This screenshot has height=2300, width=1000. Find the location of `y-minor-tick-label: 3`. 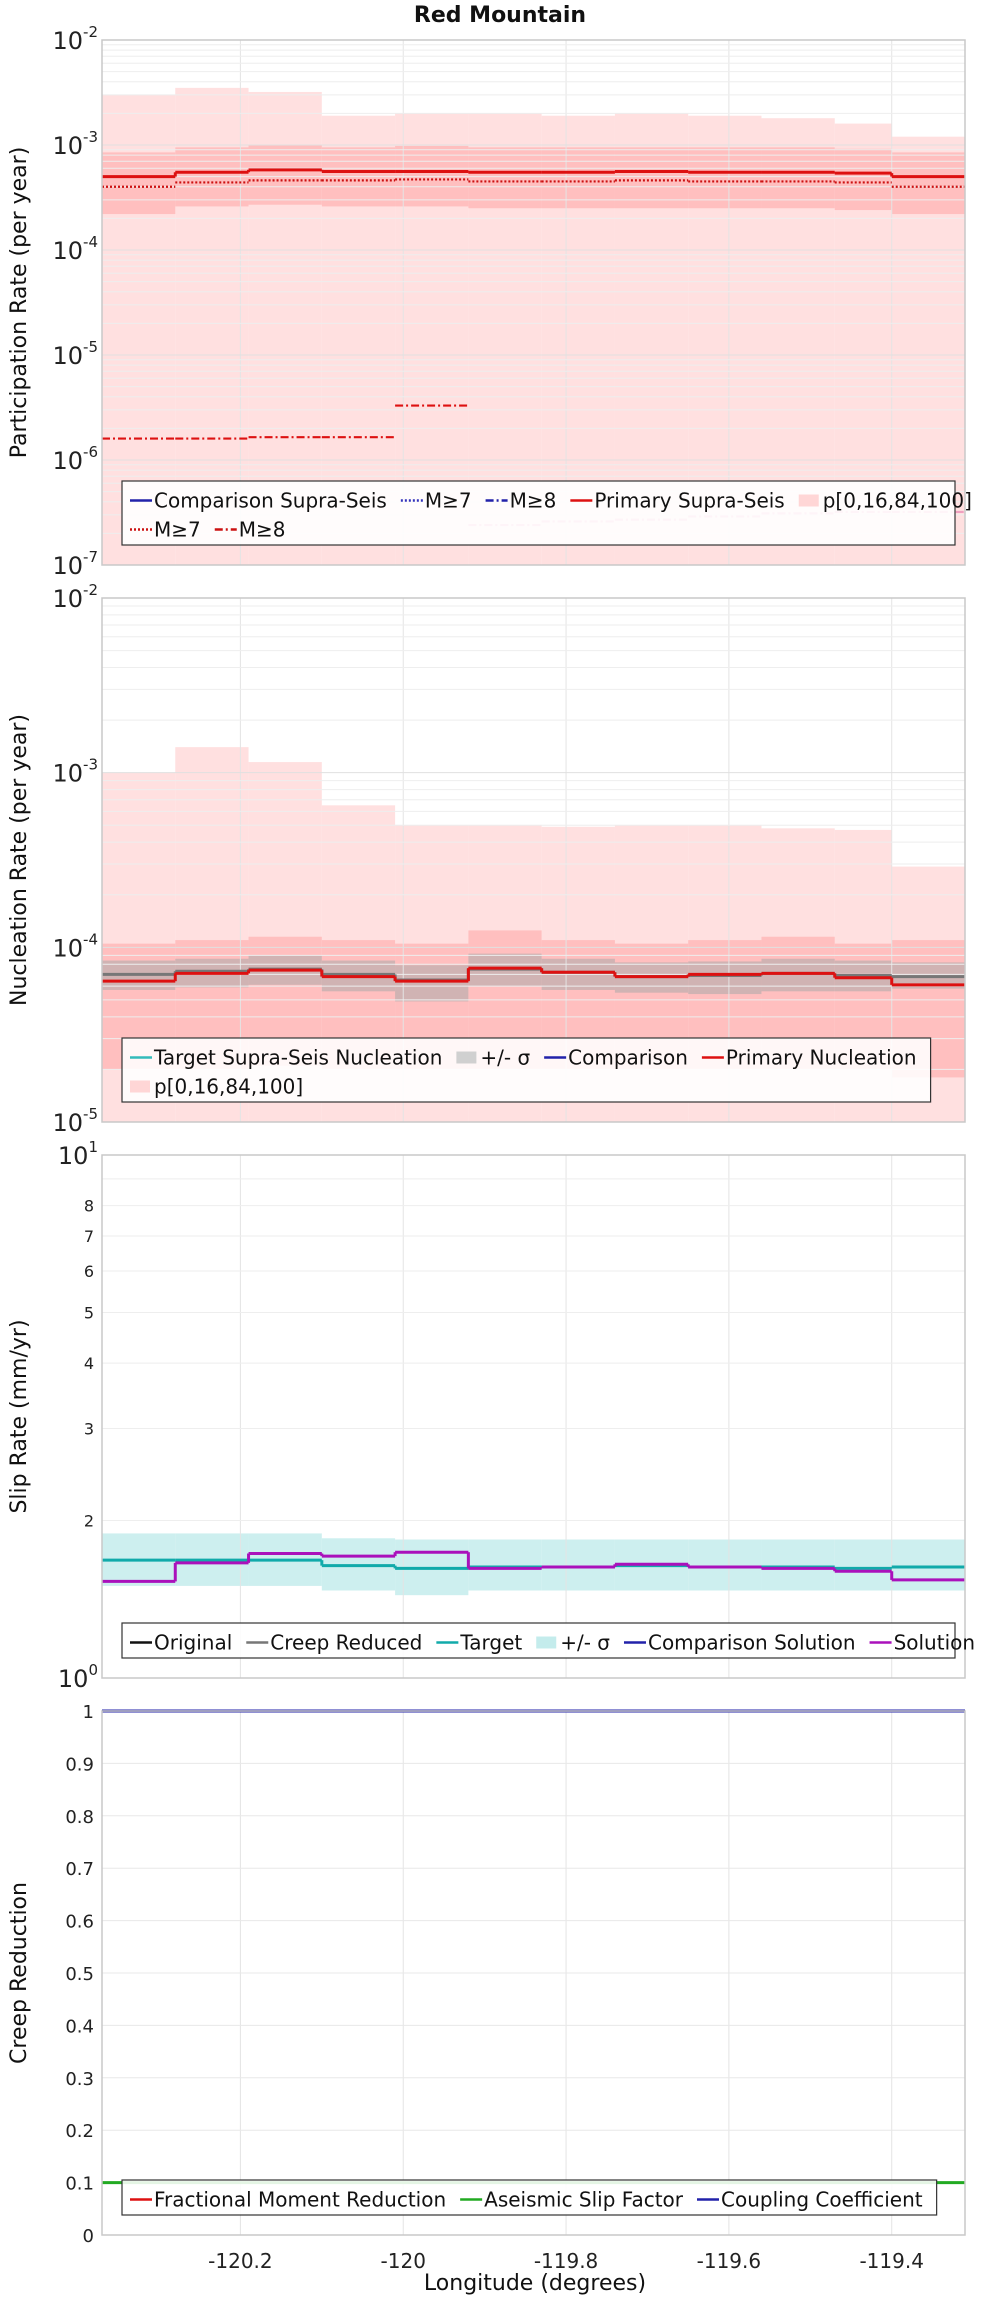

y-minor-tick-label: 3 is located at coordinates (89, 1428).